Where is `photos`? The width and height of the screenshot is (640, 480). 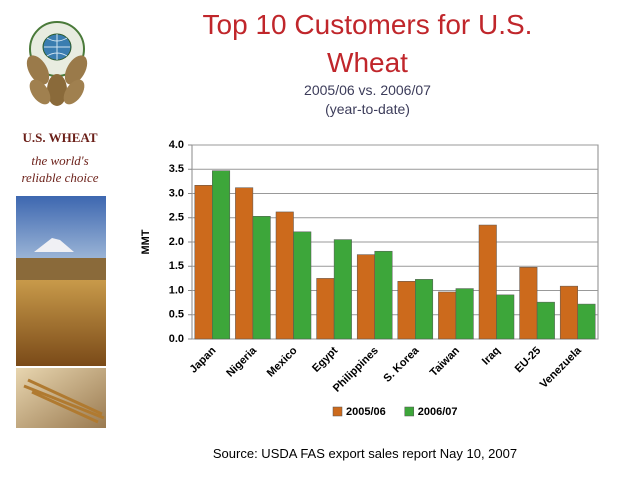 photos is located at coordinates (61, 312).